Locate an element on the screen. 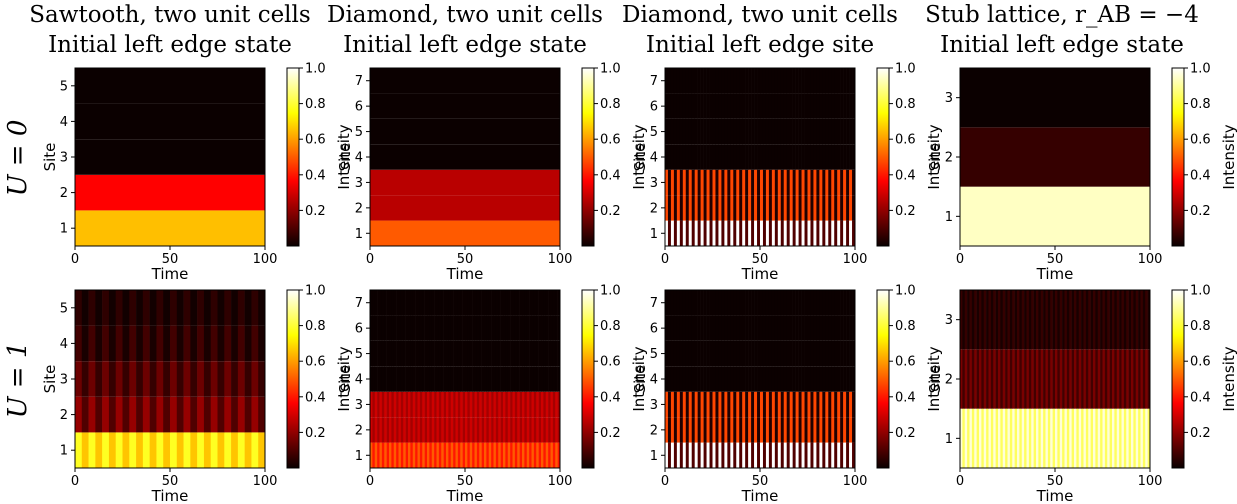  y-tick-label: 6 is located at coordinates (654, 329).